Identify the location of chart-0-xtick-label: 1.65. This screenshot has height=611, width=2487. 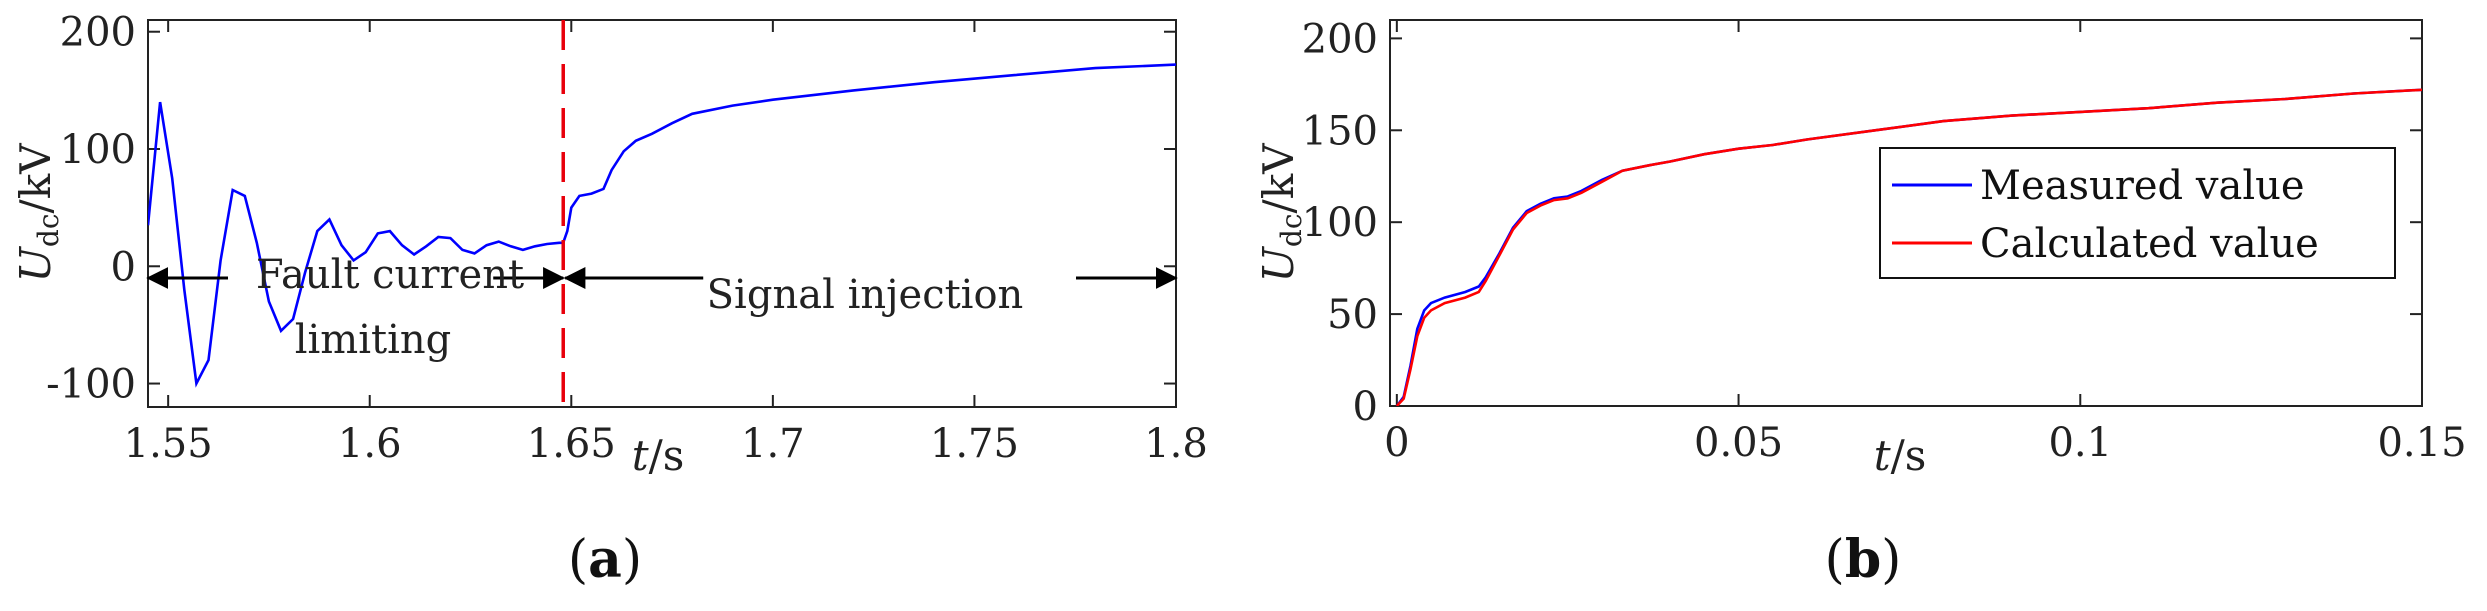
(571, 444).